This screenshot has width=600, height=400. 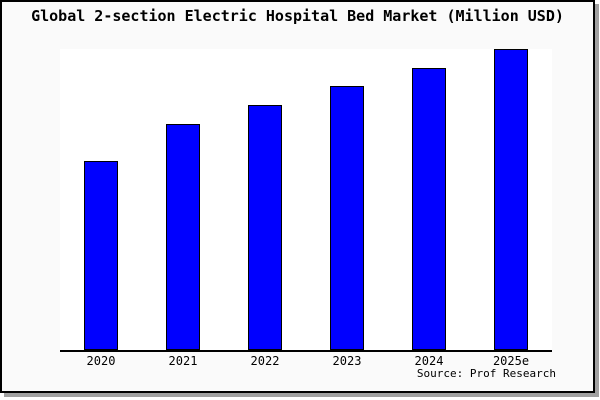 I want to click on bar-2020, so click(x=101, y=255).